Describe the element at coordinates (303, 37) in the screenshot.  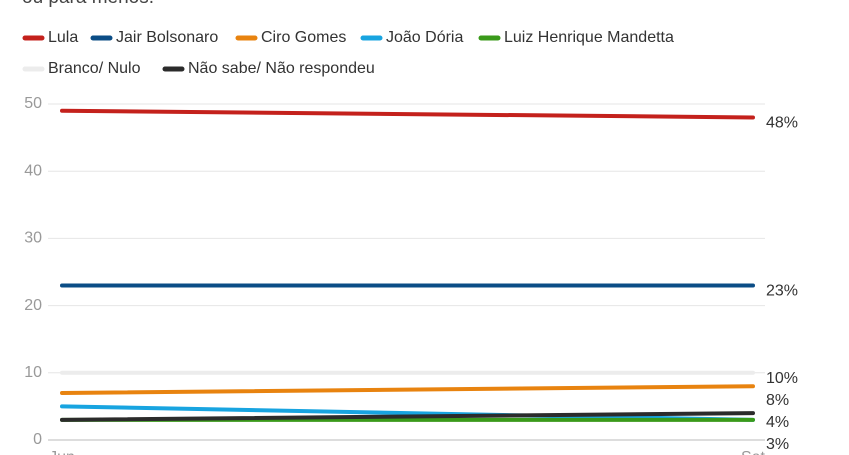
I see `legend-label: Ciro Gomes` at that location.